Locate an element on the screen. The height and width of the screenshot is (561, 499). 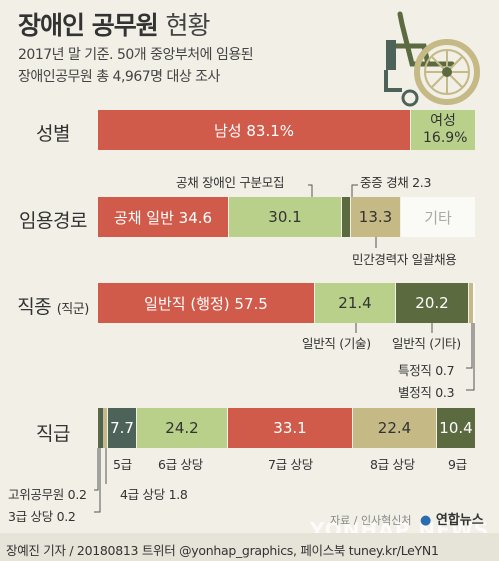
segment-special is located at coordinates (471, 303).